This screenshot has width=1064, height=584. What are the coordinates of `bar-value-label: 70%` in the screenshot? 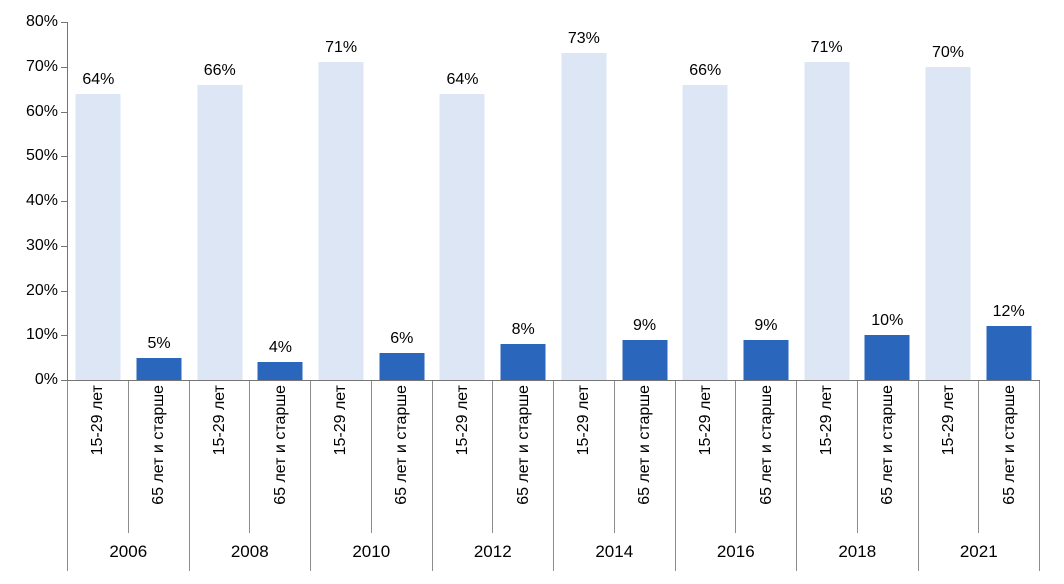 It's located at (947, 52).